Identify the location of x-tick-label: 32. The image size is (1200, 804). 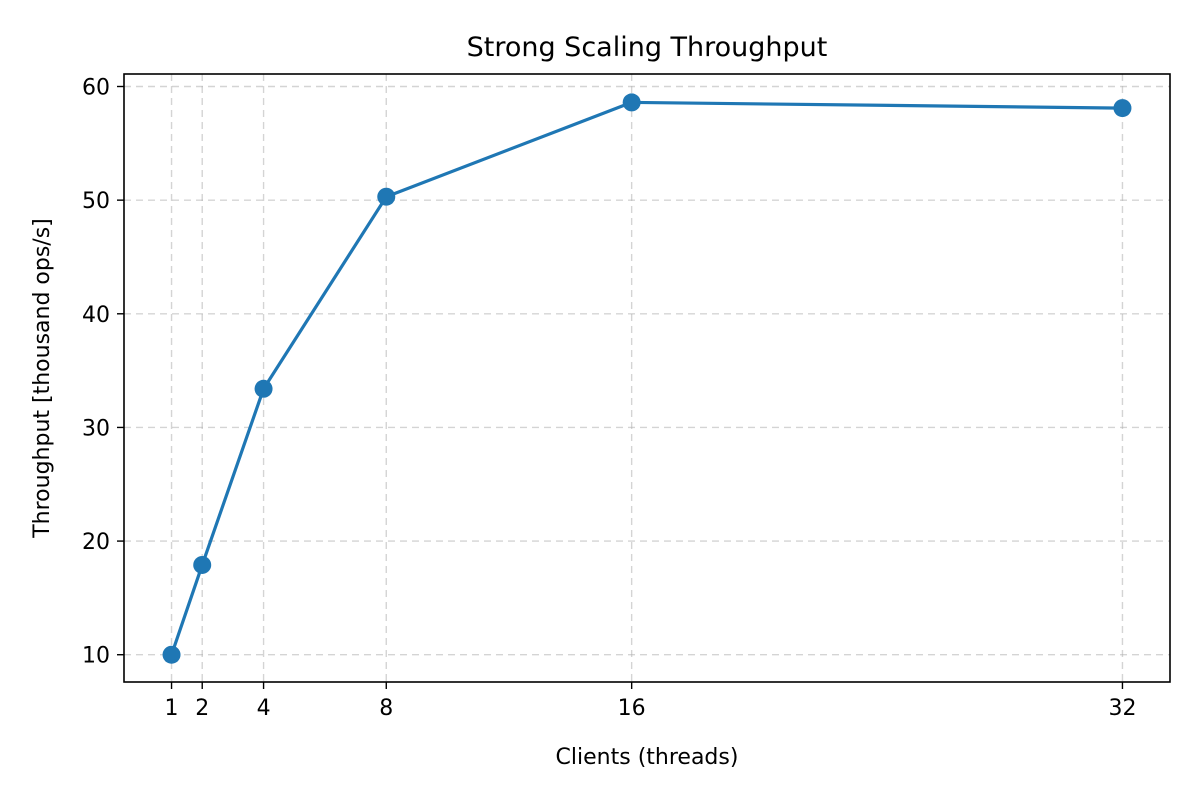
(1122, 708).